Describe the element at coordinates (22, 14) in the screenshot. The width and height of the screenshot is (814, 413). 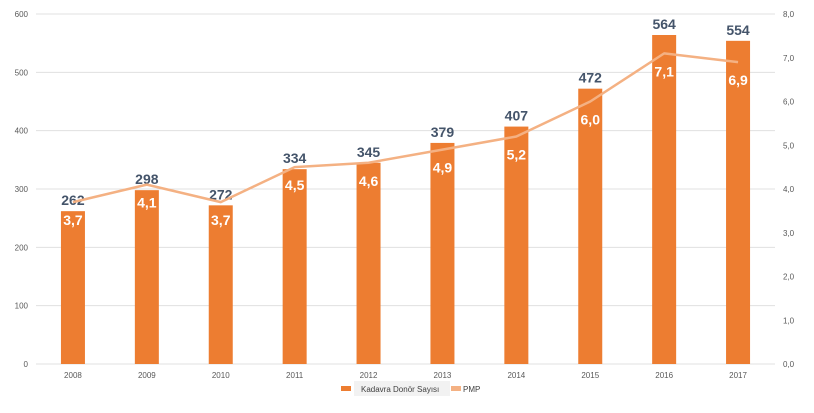
I see `y-tick-label: 600` at that location.